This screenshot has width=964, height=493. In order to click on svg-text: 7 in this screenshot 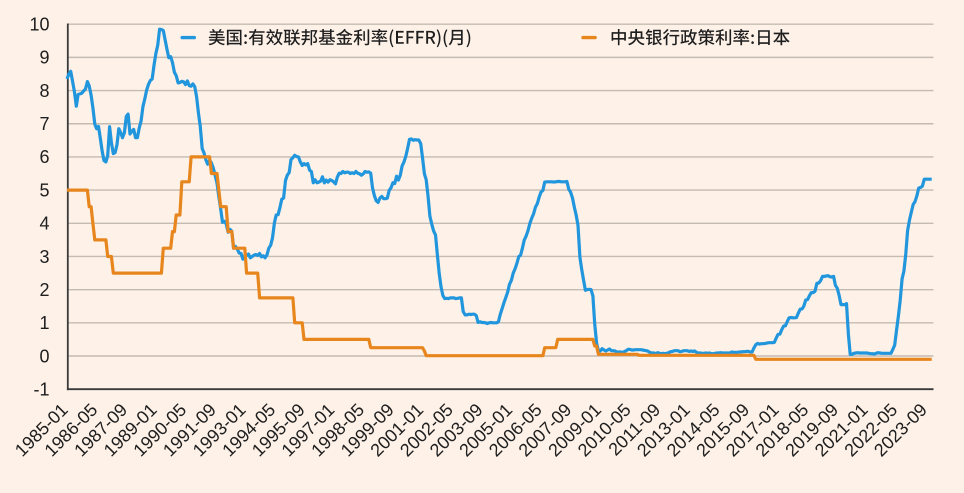, I will do `click(44, 124)`.